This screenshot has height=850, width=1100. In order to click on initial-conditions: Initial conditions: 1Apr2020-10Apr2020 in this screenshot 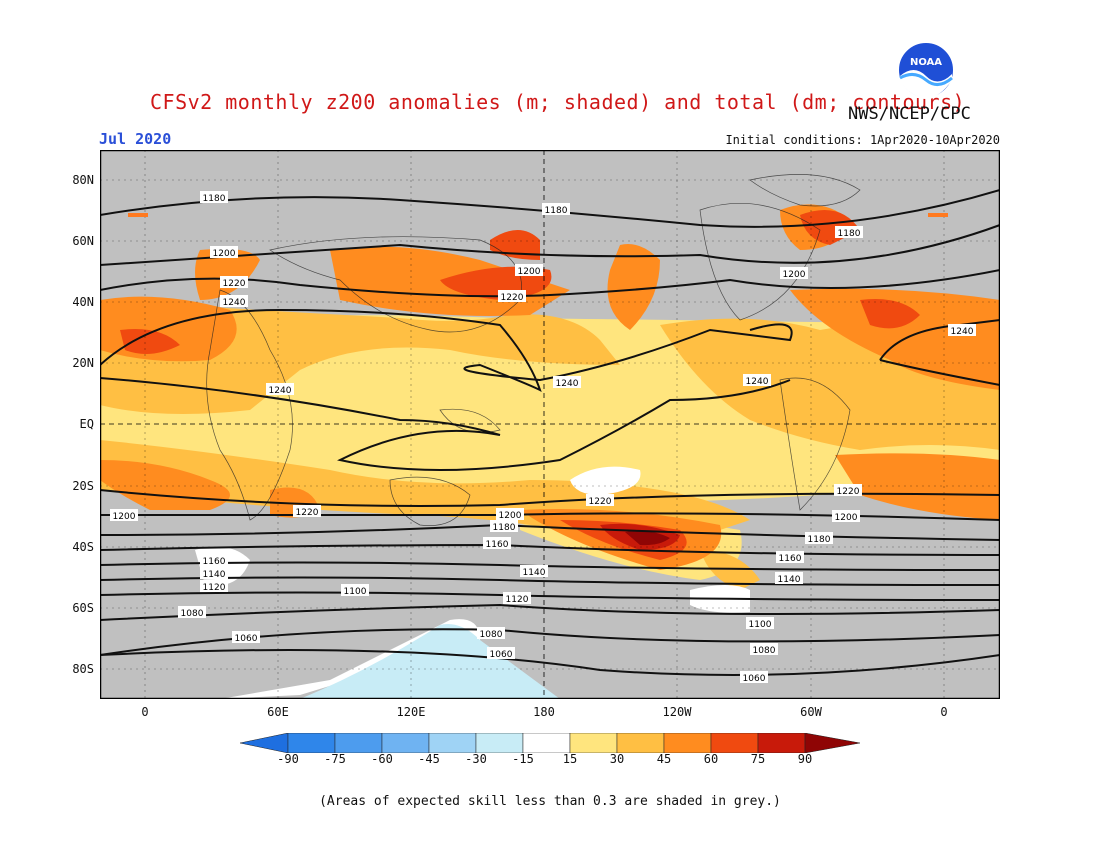, I will do `click(862, 140)`.